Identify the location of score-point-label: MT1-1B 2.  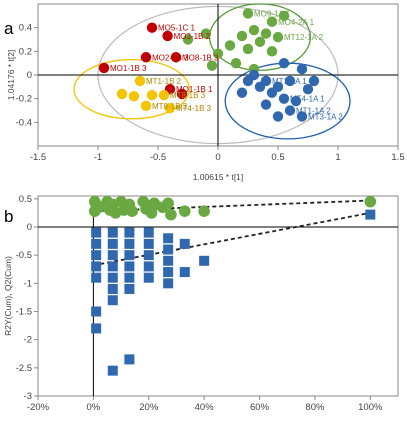
(164, 81).